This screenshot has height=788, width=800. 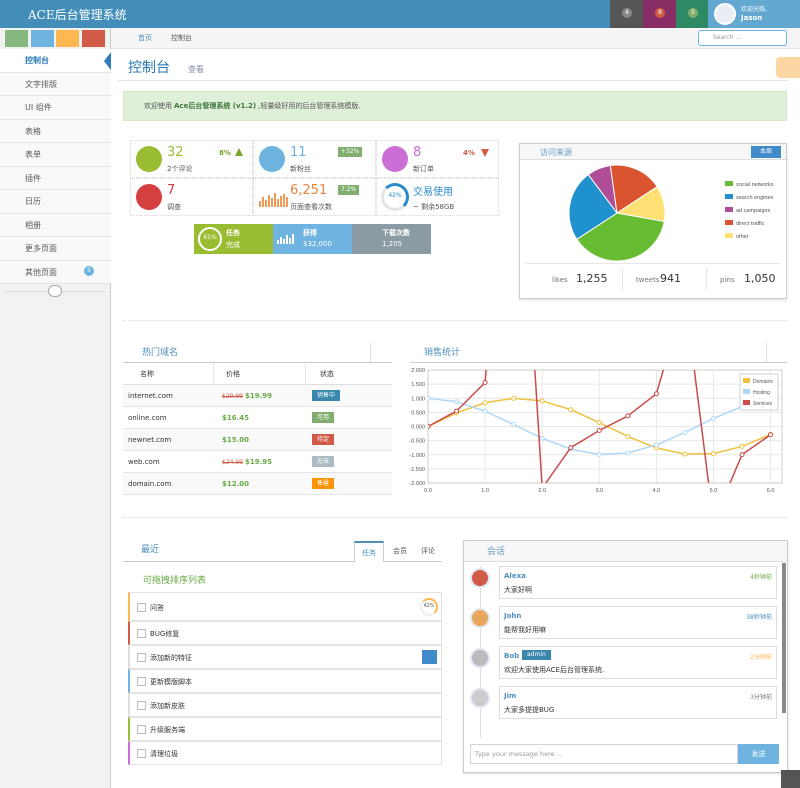 What do you see at coordinates (150, 396) in the screenshot?
I see `domain-name: internet.com` at bounding box center [150, 396].